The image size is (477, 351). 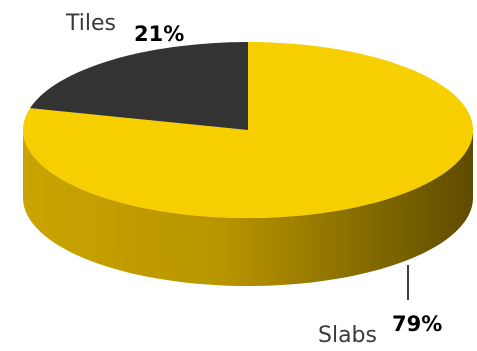 I want to click on percent-label-slabs: 79%, so click(x=417, y=324).